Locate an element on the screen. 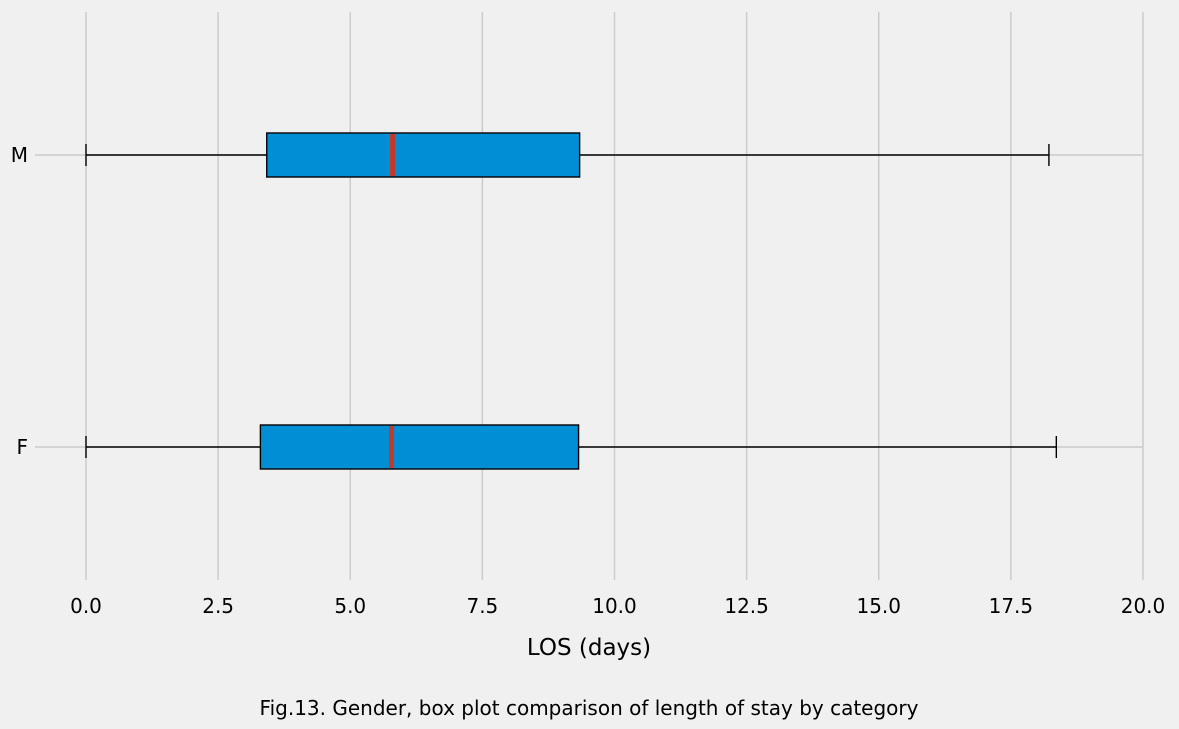  x-tick-label: 17.5 is located at coordinates (1011, 606).